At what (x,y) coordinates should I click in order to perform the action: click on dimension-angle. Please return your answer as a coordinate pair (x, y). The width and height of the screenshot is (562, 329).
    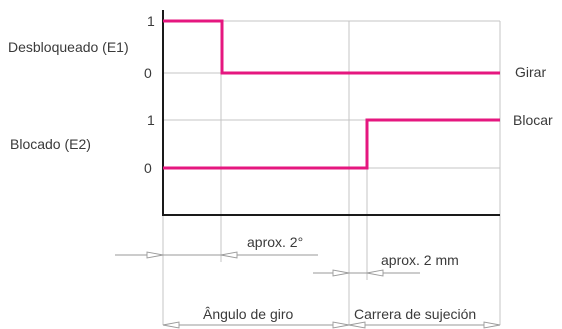
    Looking at the image, I should click on (216, 255).